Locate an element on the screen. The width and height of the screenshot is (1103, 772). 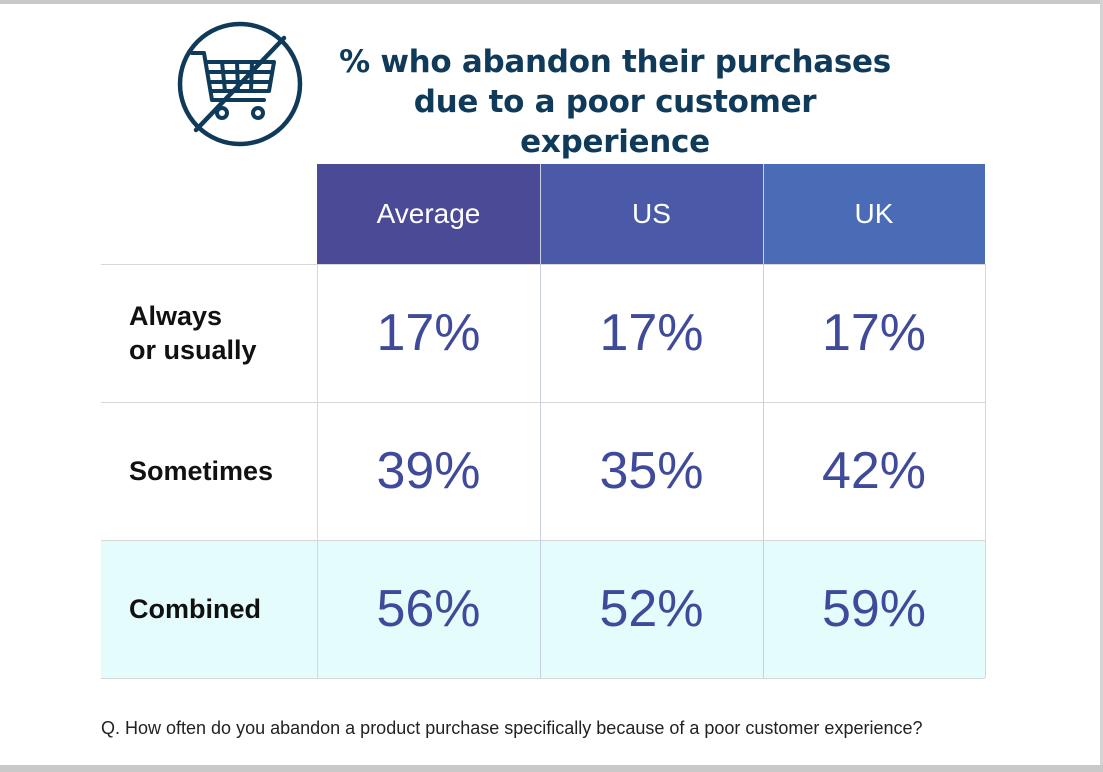
value-sometimes-uk: 42% is located at coordinates (874, 471).